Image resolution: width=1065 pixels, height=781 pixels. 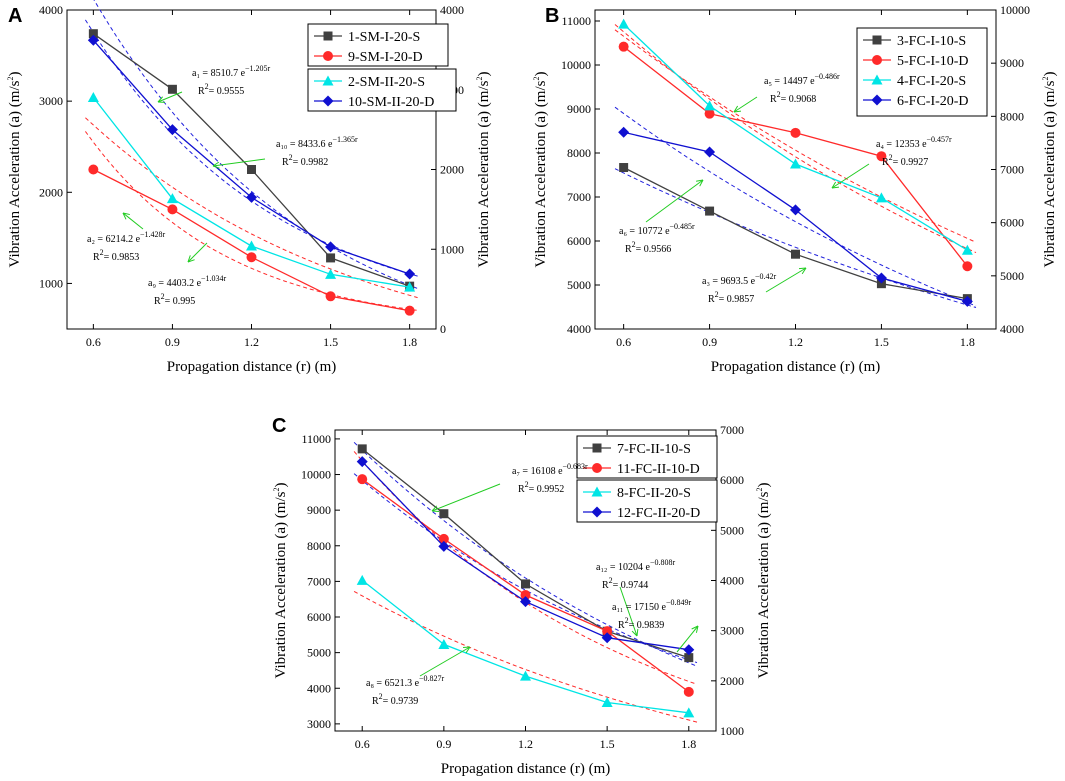 I want to click on legend-label: 5-FC-I-10-D, so click(x=933, y=61).